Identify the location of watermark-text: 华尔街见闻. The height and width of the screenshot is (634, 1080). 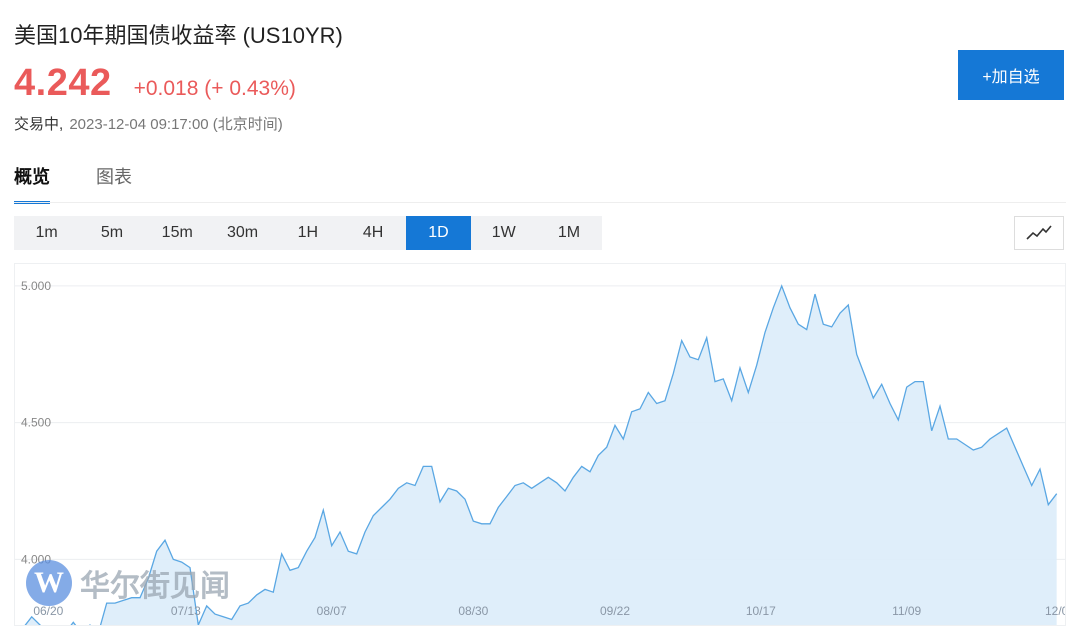
(155, 586).